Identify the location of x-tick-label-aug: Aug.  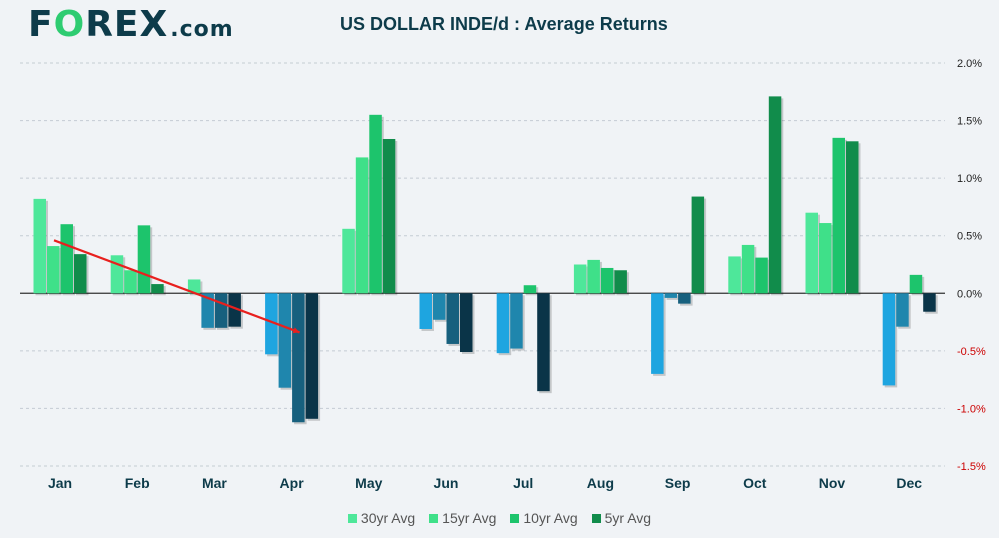
(600, 483).